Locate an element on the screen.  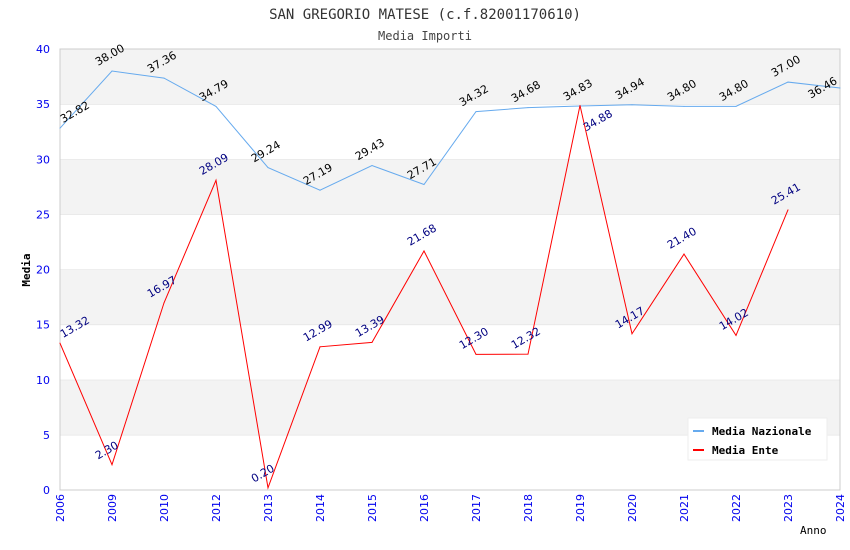
y-tick-label: 20 is located at coordinates (43, 270).